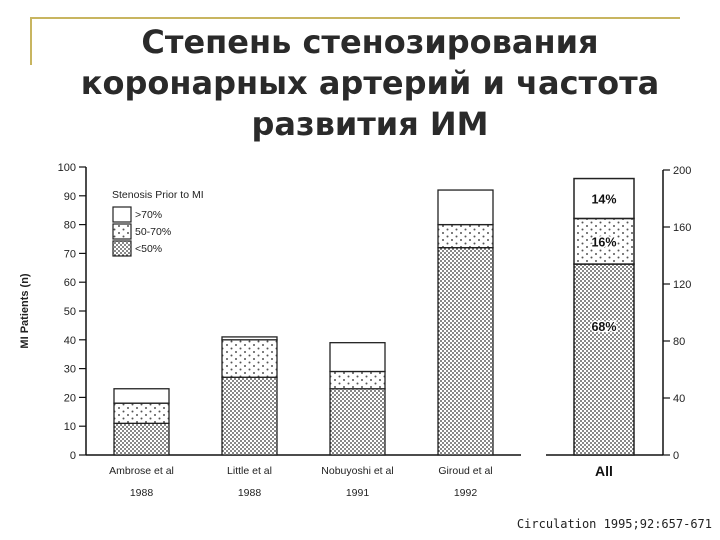  What do you see at coordinates (73, 456) in the screenshot?
I see `y-tick-label: 0` at bounding box center [73, 456].